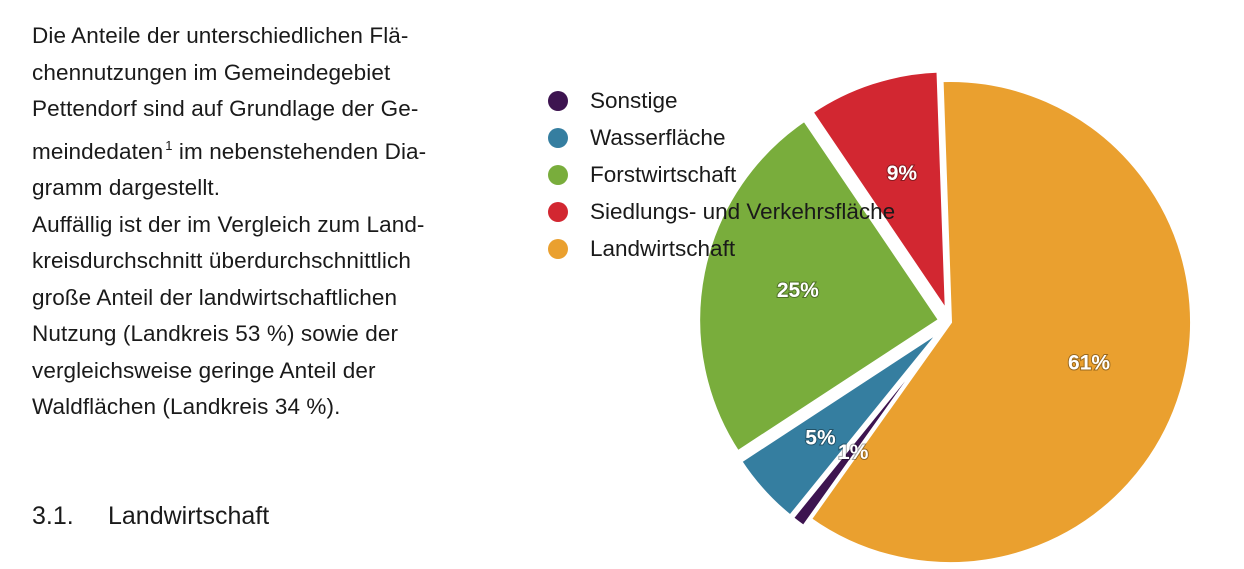 The image size is (1244, 569). Describe the element at coordinates (204, 370) in the screenshot. I see `paragraph-line: vergleichsweise geringe Anteil der` at that location.